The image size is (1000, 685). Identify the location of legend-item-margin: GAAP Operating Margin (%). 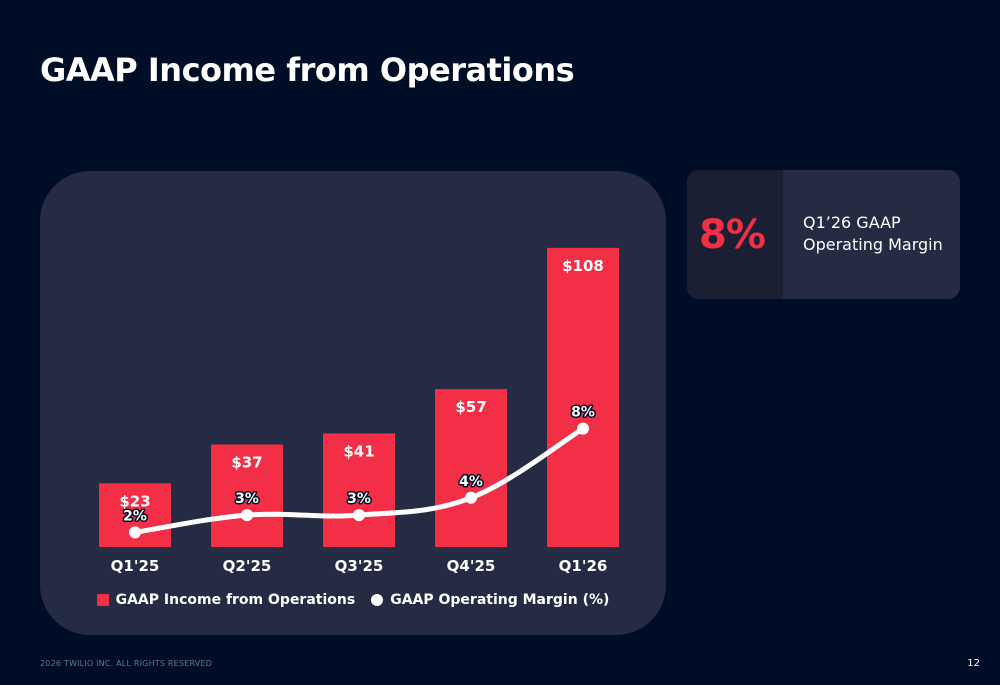
(490, 600).